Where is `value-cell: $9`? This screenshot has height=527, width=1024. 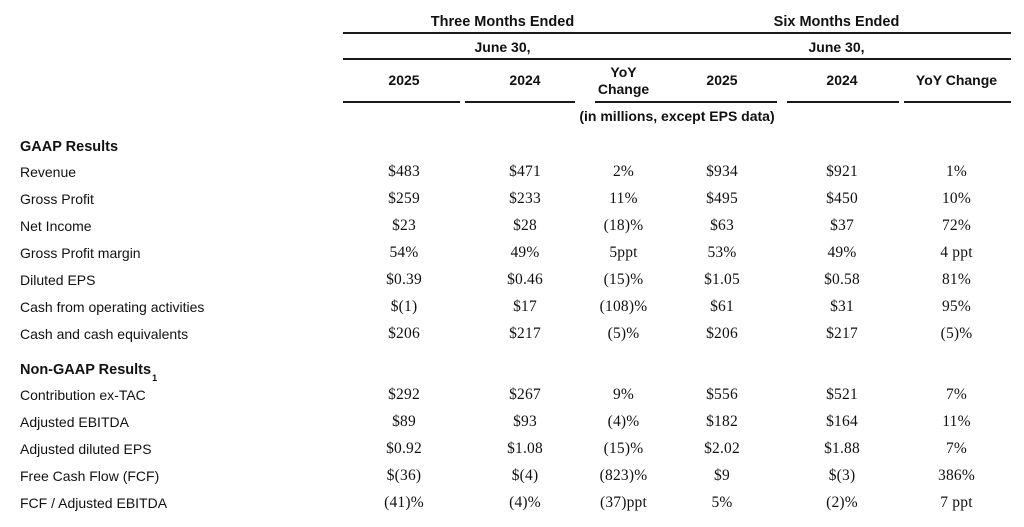 value-cell: $9 is located at coordinates (722, 475).